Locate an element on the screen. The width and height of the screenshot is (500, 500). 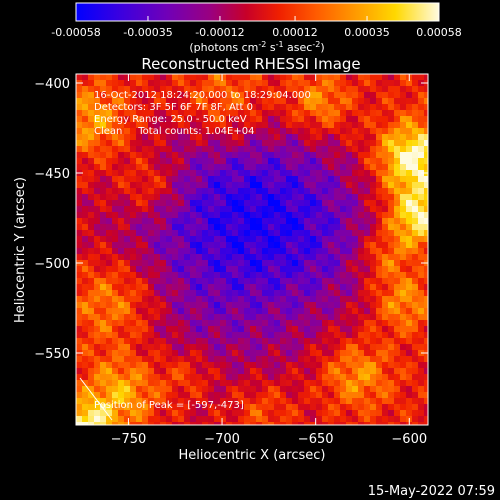
colorbar-tick-label: 0.00058 is located at coordinates (439, 32).